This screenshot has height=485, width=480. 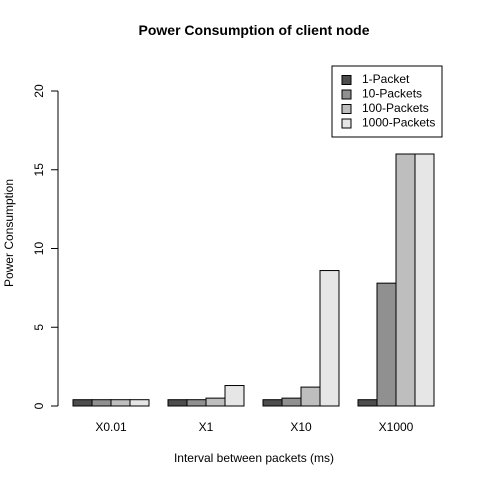 I want to click on y-tick-label: 0, so click(x=39, y=405).